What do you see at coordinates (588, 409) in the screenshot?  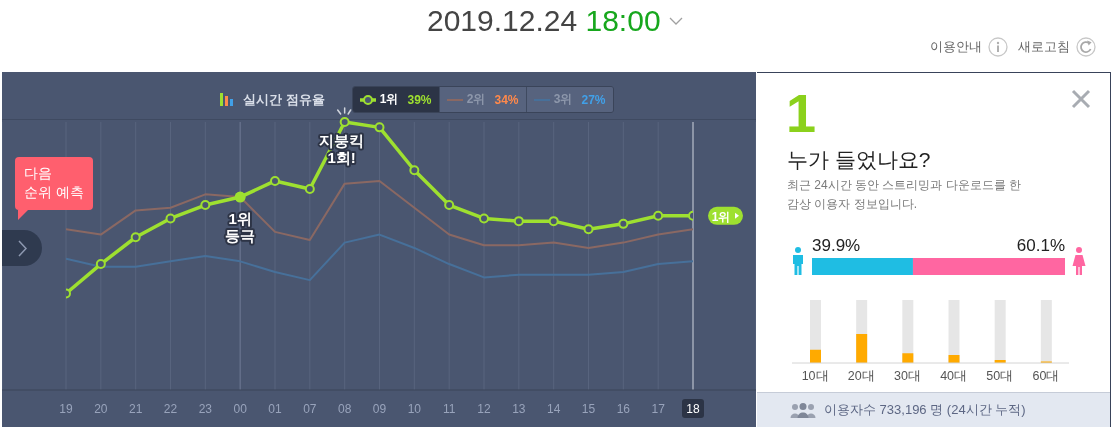 I see `x-tick-label: 15` at bounding box center [588, 409].